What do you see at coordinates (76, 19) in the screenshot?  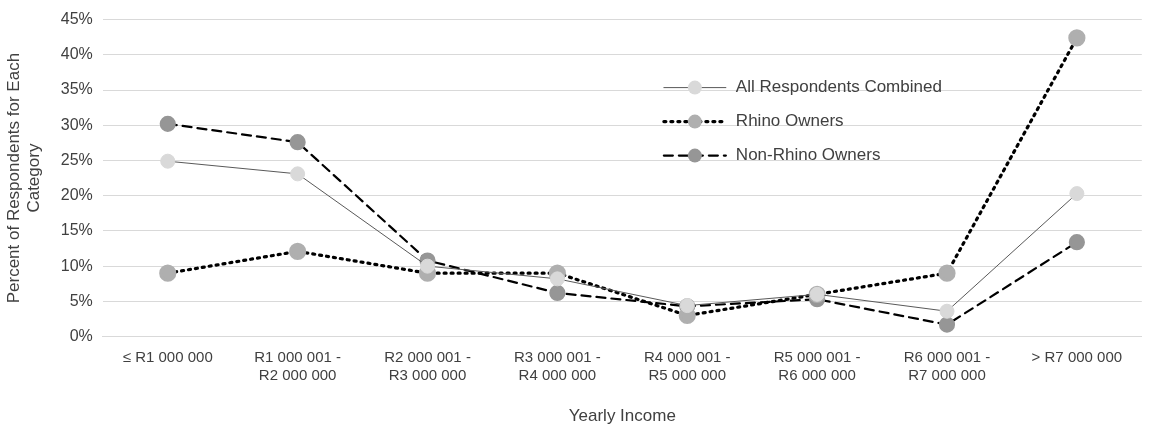 I see `y-tick-label: 45%` at bounding box center [76, 19].